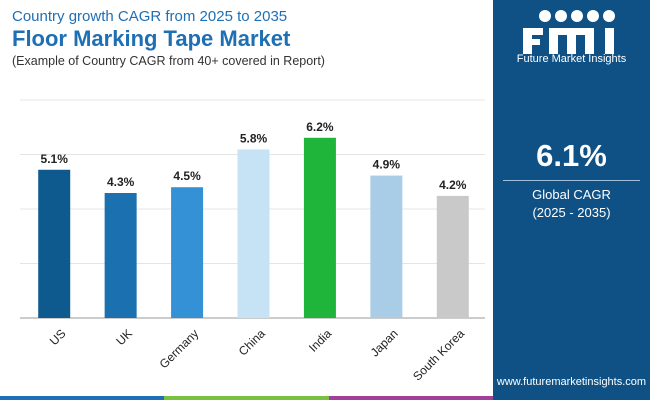 The image size is (650, 400). What do you see at coordinates (187, 176) in the screenshot?
I see `data-label: 4.5%` at bounding box center [187, 176].